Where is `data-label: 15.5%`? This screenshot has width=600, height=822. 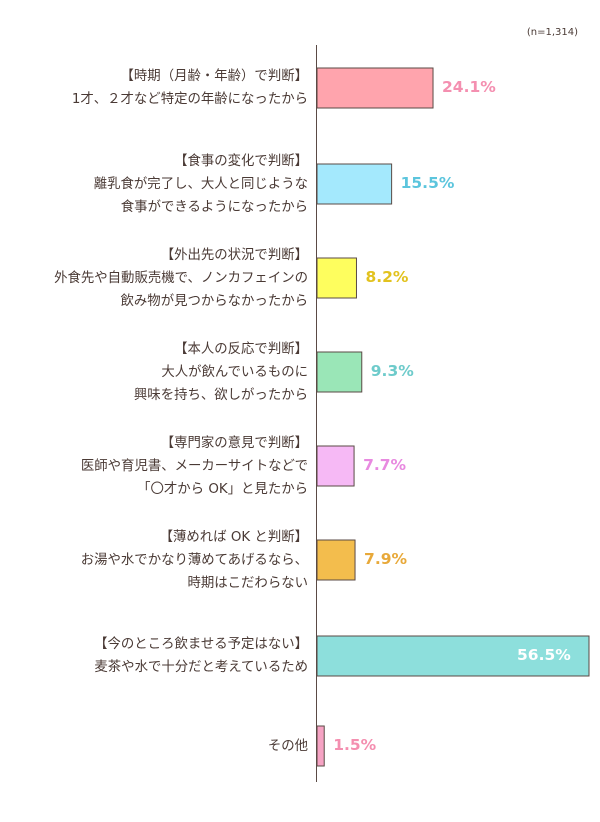 data-label: 15.5% is located at coordinates (427, 183).